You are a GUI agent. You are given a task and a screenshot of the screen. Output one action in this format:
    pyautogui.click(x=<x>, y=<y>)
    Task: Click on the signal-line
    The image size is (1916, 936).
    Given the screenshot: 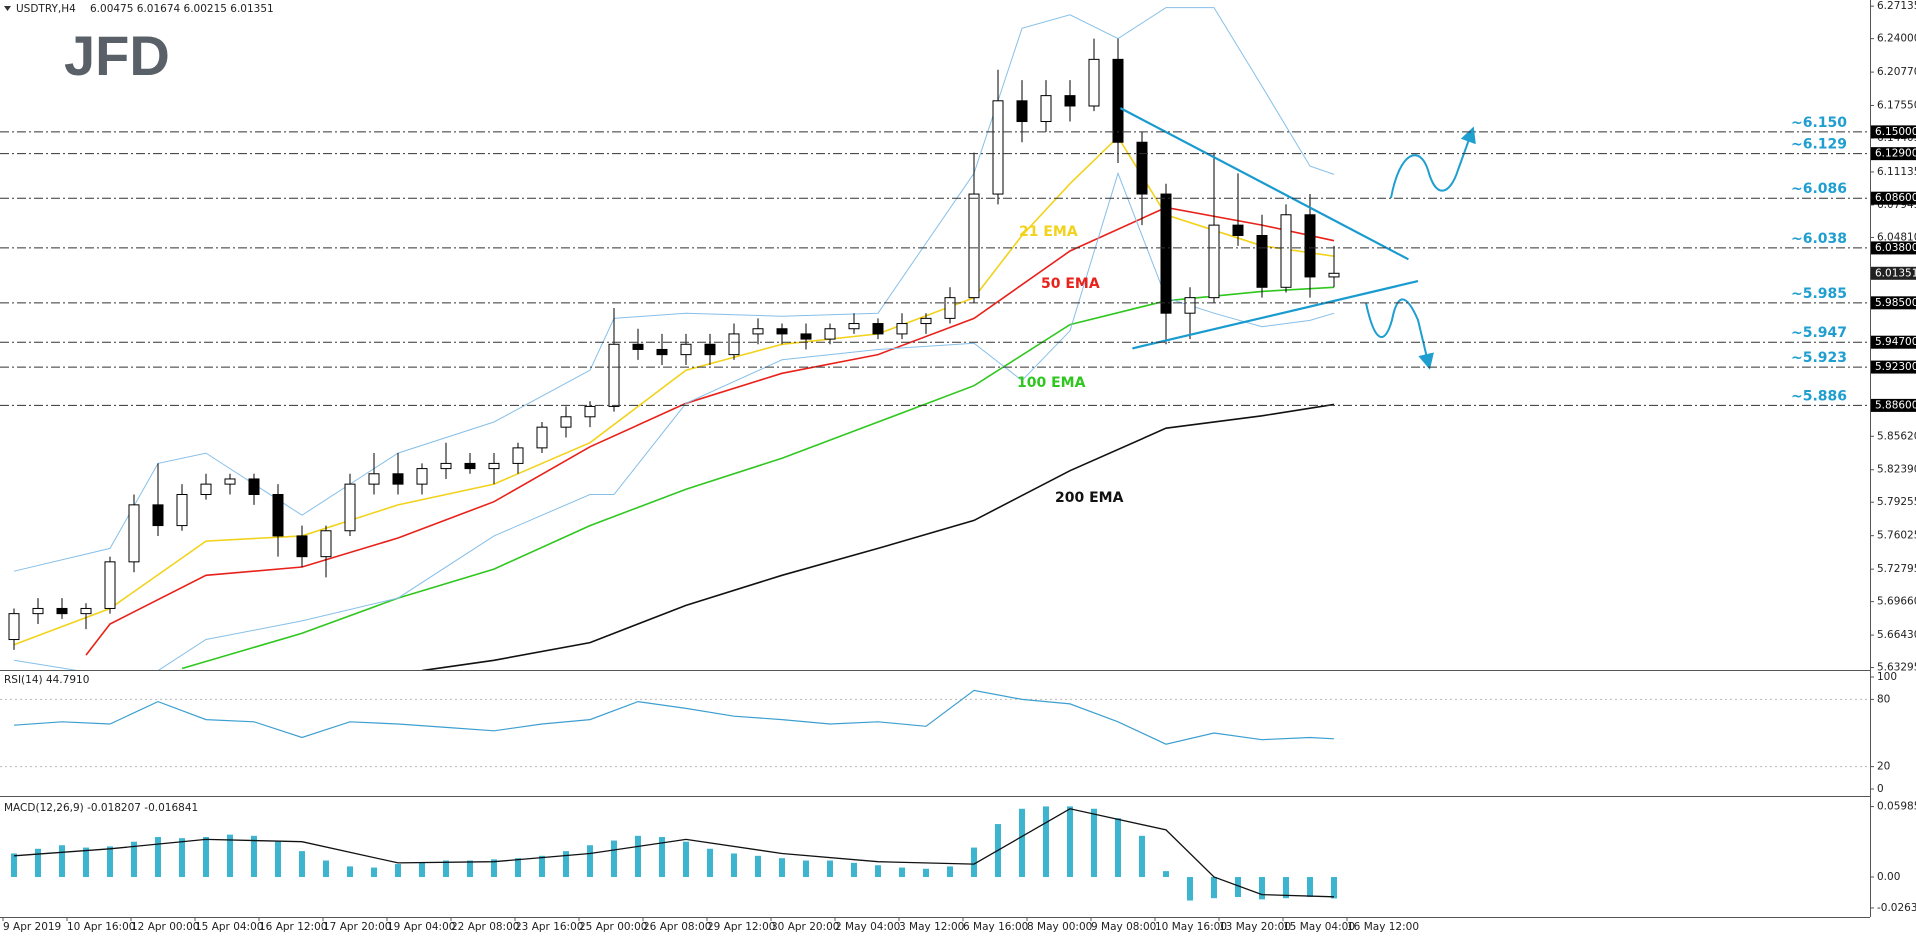 What is the action you would take?
    pyautogui.click(x=674, y=853)
    